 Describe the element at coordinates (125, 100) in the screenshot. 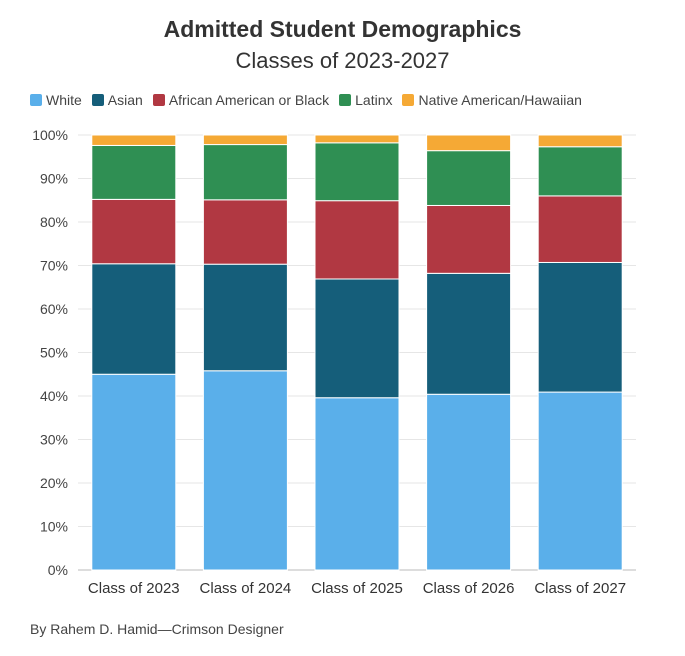

I see `legend-label-1: Asian` at that location.